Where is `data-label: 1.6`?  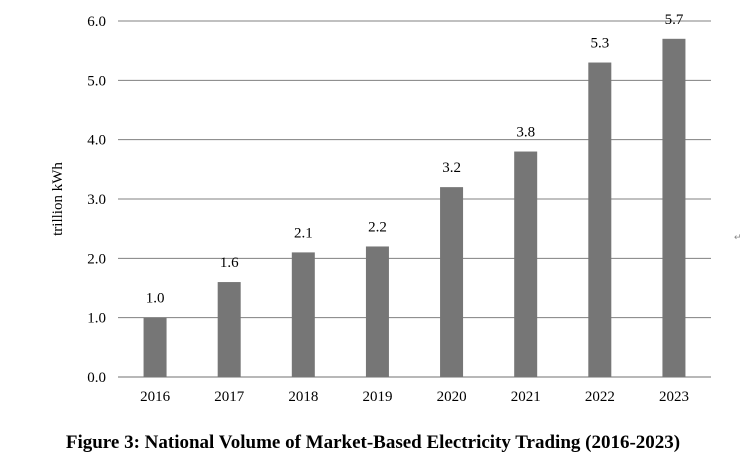
data-label: 1.6 is located at coordinates (229, 263).